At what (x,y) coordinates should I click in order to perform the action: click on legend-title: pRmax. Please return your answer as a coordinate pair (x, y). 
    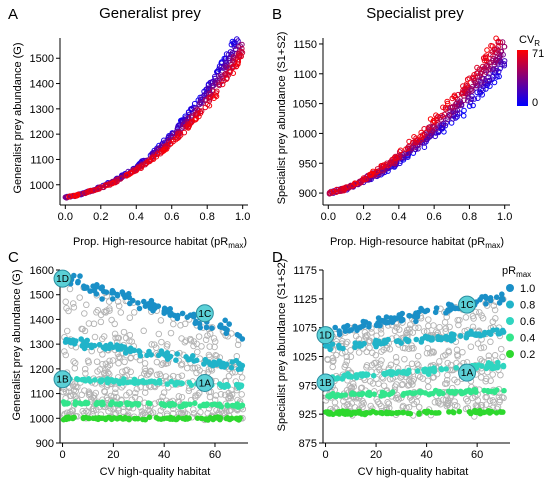
    Looking at the image, I should click on (516, 272).